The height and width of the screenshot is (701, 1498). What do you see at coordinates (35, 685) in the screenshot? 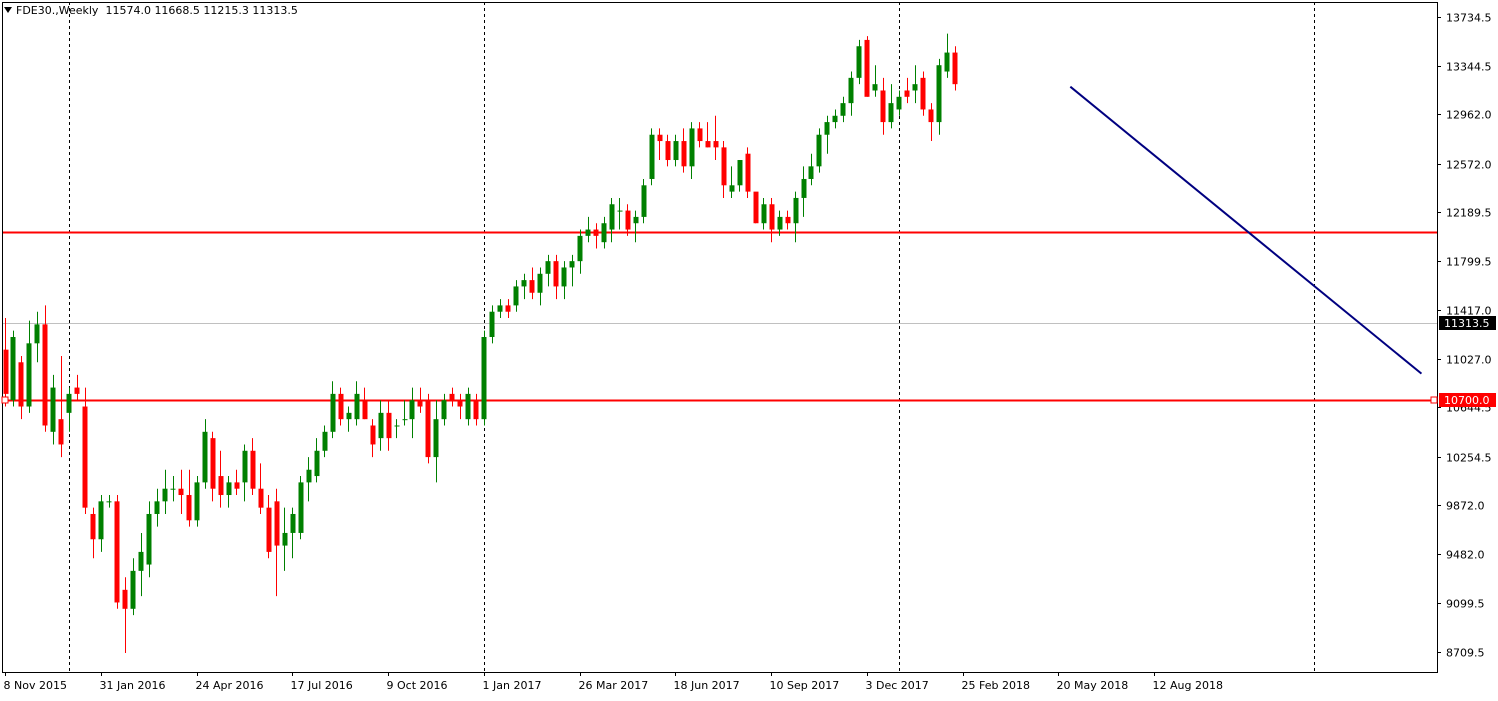
I see `x-tick-label: 8 Nov 2015` at bounding box center [35, 685].